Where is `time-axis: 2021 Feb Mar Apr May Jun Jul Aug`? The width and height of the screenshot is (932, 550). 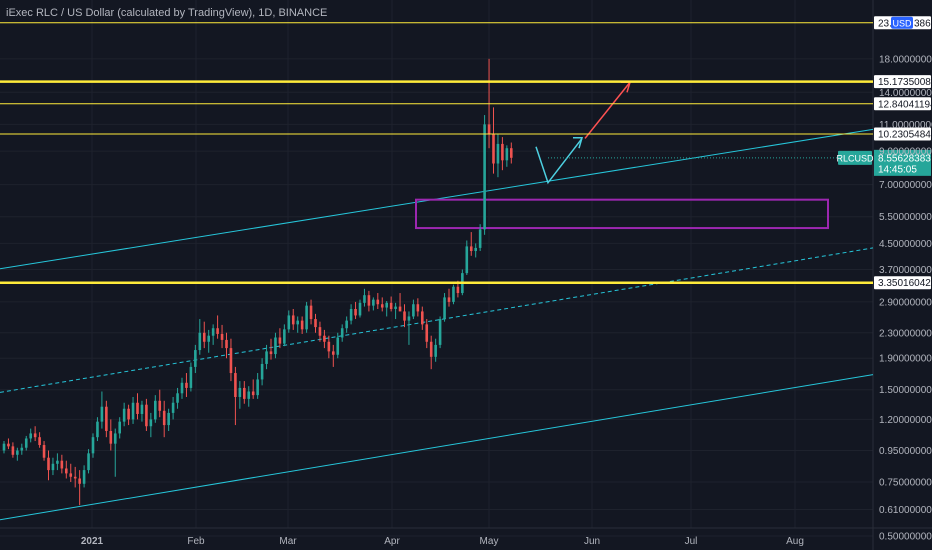
time-axis: 2021 Feb Mar Apr May Jun Jul Aug is located at coordinates (442, 541).